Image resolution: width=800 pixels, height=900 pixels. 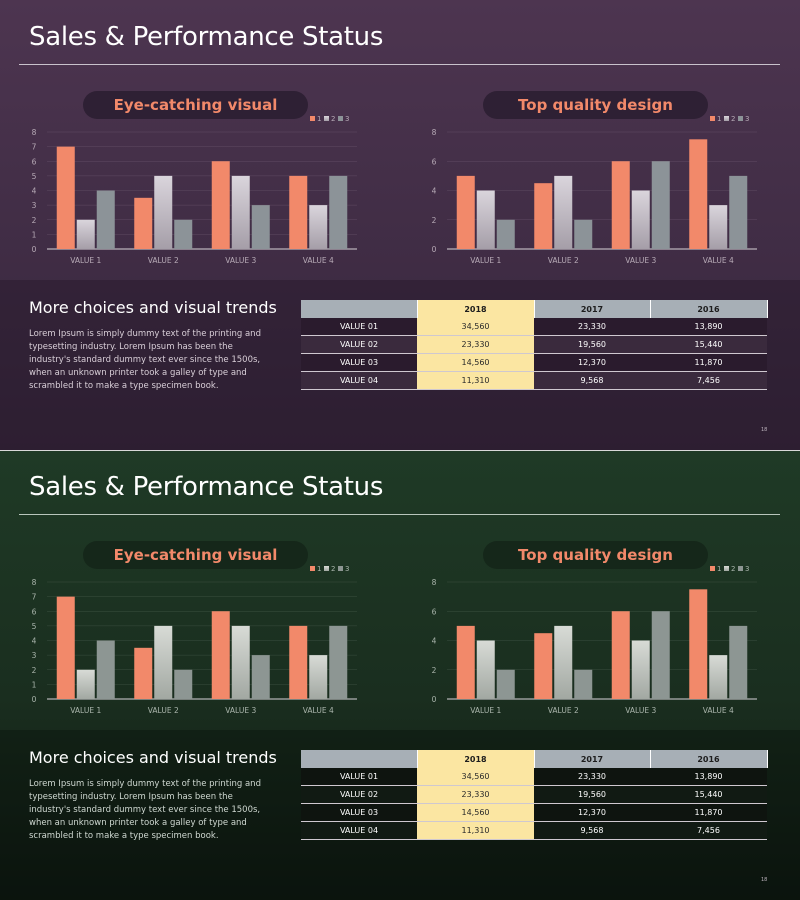 I want to click on table-header-row: 2018 2017 2016, so click(x=534, y=309).